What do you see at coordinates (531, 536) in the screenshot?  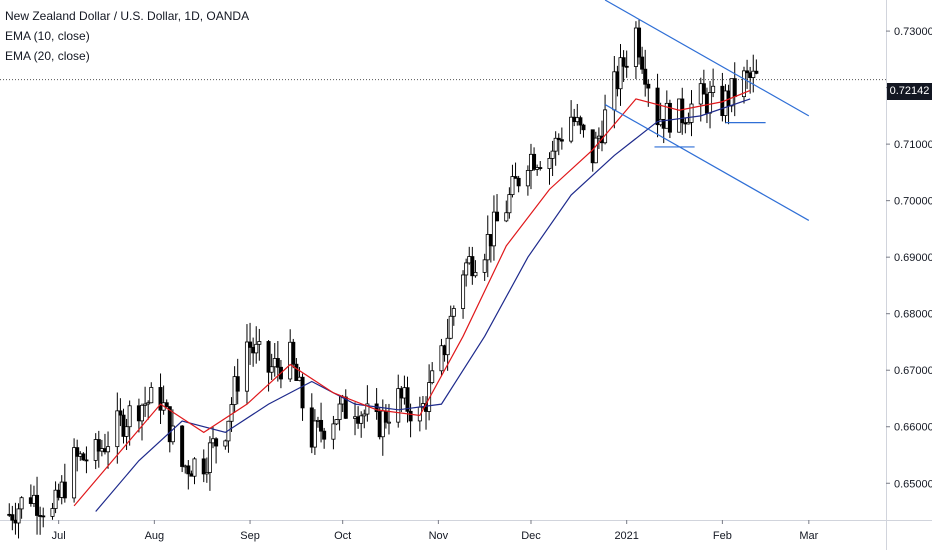 I see `x-tick-label: Dec` at bounding box center [531, 536].